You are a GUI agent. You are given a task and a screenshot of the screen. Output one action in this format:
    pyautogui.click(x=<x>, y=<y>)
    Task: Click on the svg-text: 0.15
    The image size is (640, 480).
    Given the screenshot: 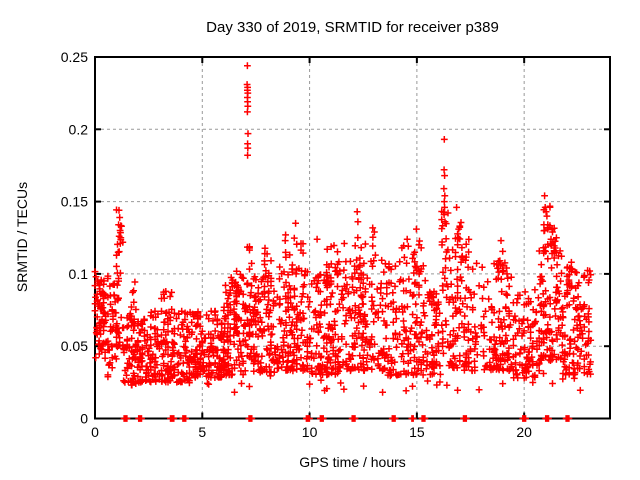 What is the action you would take?
    pyautogui.click(x=74, y=202)
    